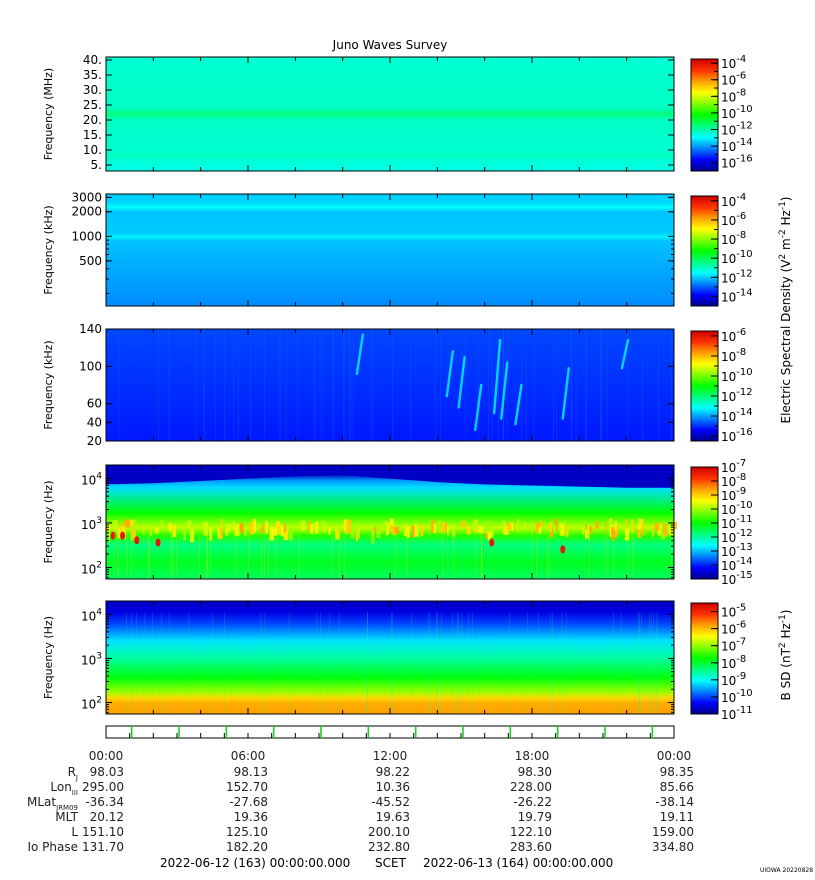  What do you see at coordinates (247, 787) in the screenshot?
I see `ephemeris-value: 152.70` at bounding box center [247, 787].